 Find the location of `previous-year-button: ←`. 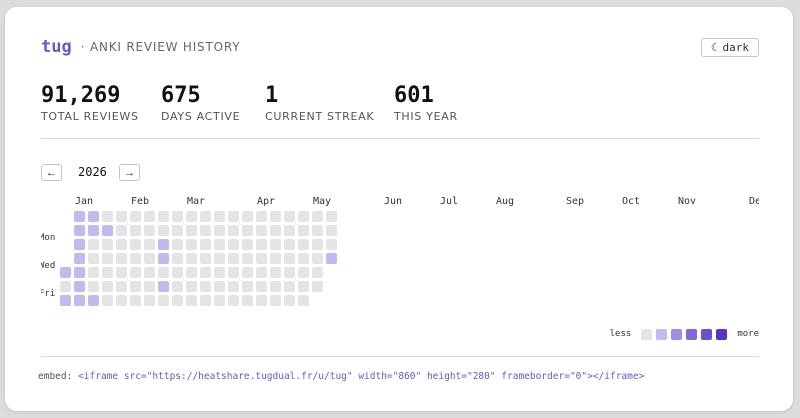

previous-year-button: ← is located at coordinates (51, 172).